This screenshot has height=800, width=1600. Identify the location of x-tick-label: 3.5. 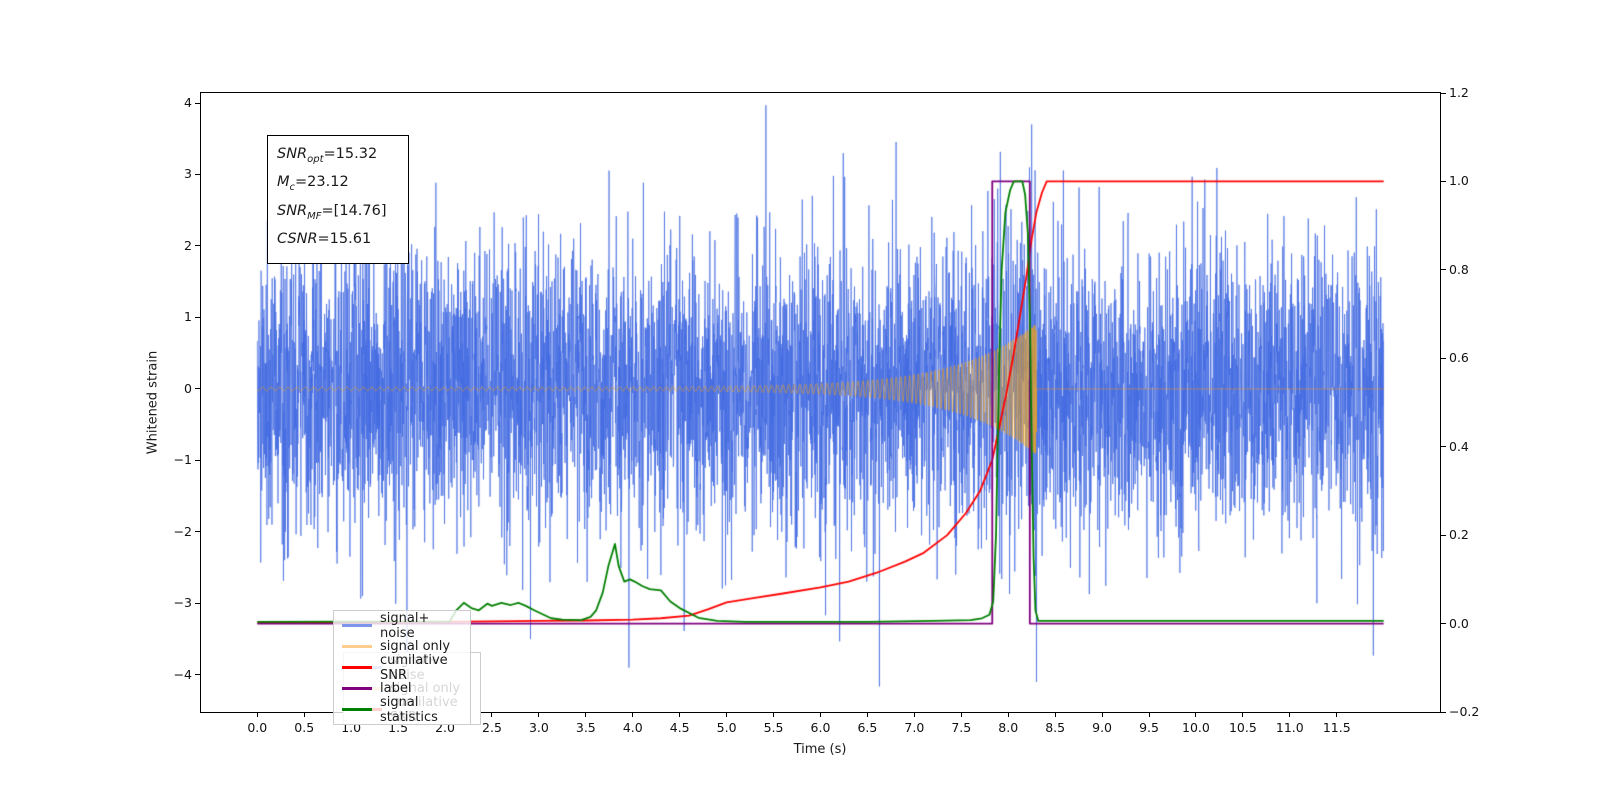
(585, 727).